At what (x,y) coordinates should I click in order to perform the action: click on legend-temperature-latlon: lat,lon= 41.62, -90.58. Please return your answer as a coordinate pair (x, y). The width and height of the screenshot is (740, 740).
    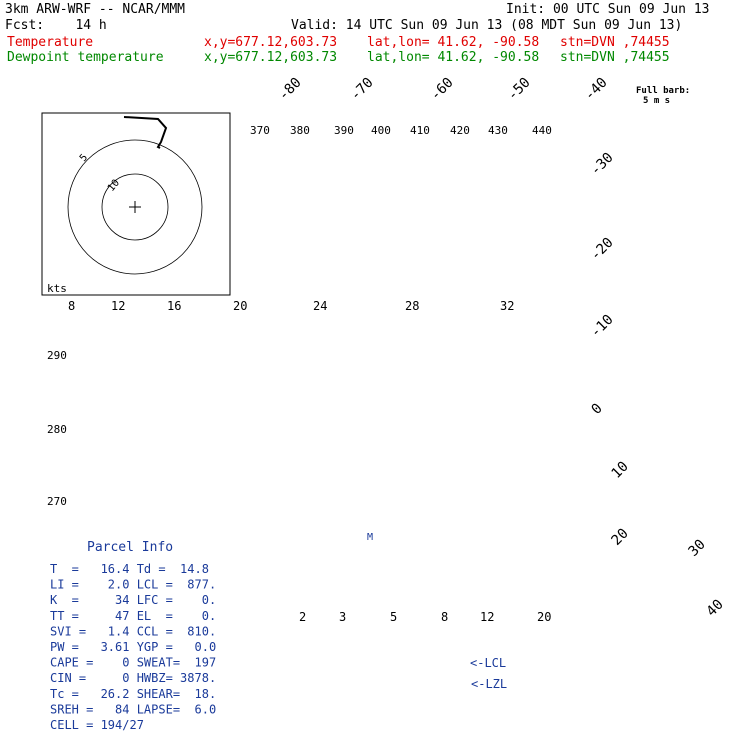
    Looking at the image, I should click on (453, 42).